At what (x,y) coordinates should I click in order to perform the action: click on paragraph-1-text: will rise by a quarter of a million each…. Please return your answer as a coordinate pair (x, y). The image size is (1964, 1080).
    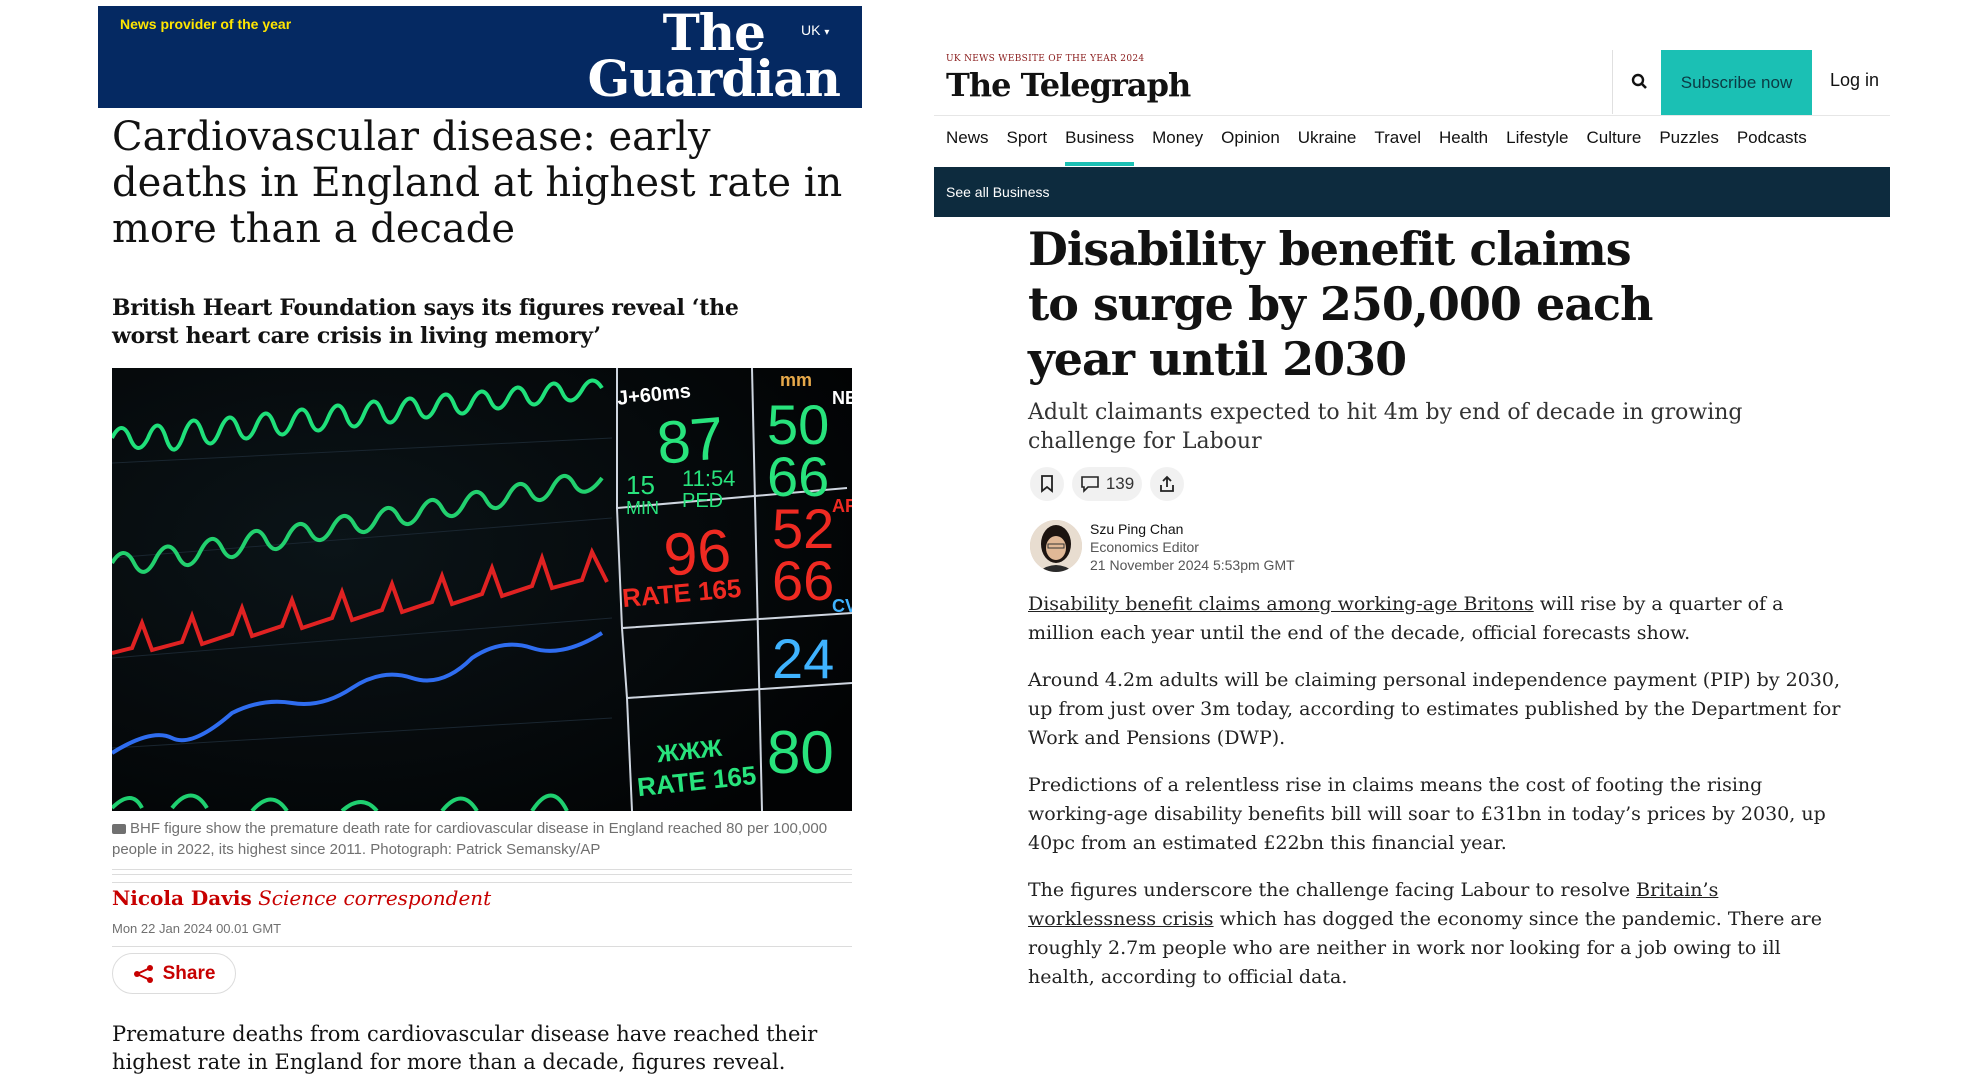
    Looking at the image, I should click on (1406, 618).